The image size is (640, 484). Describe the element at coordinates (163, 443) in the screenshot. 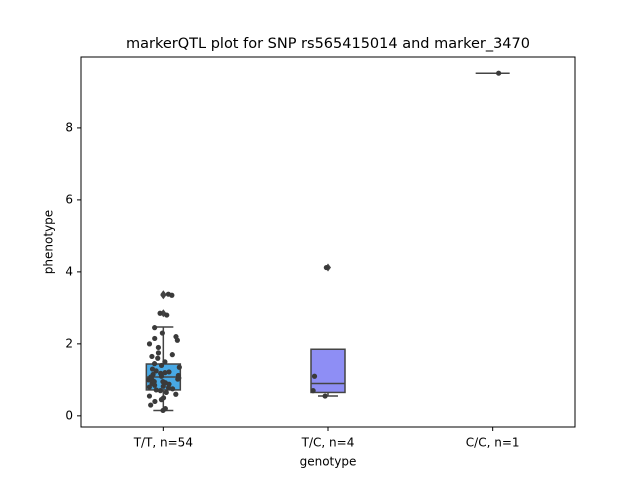

I see `x-tick-label: T/T, n=54` at that location.